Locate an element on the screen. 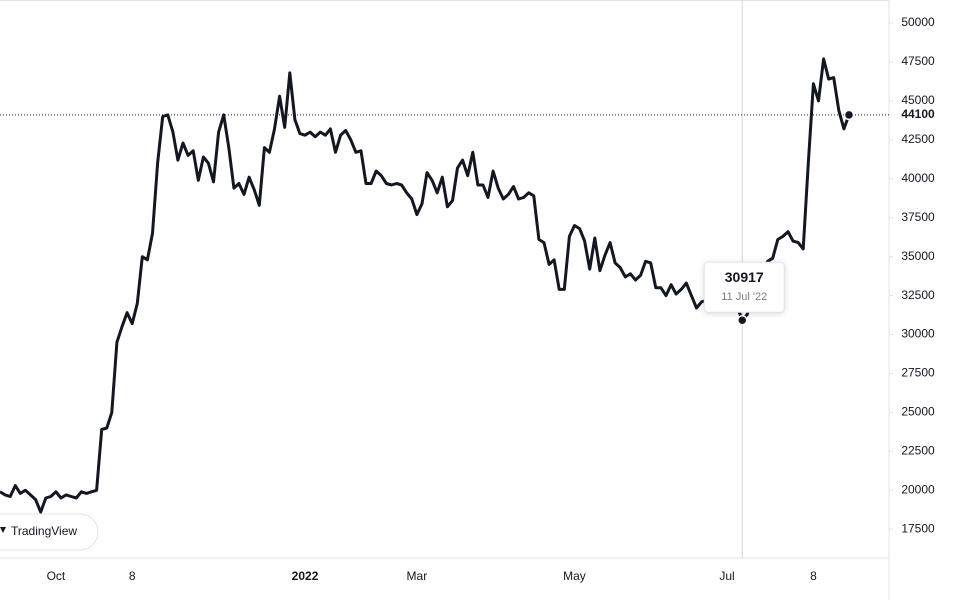 The image size is (953, 600). logo-badge: TradingView is located at coordinates (49, 532).